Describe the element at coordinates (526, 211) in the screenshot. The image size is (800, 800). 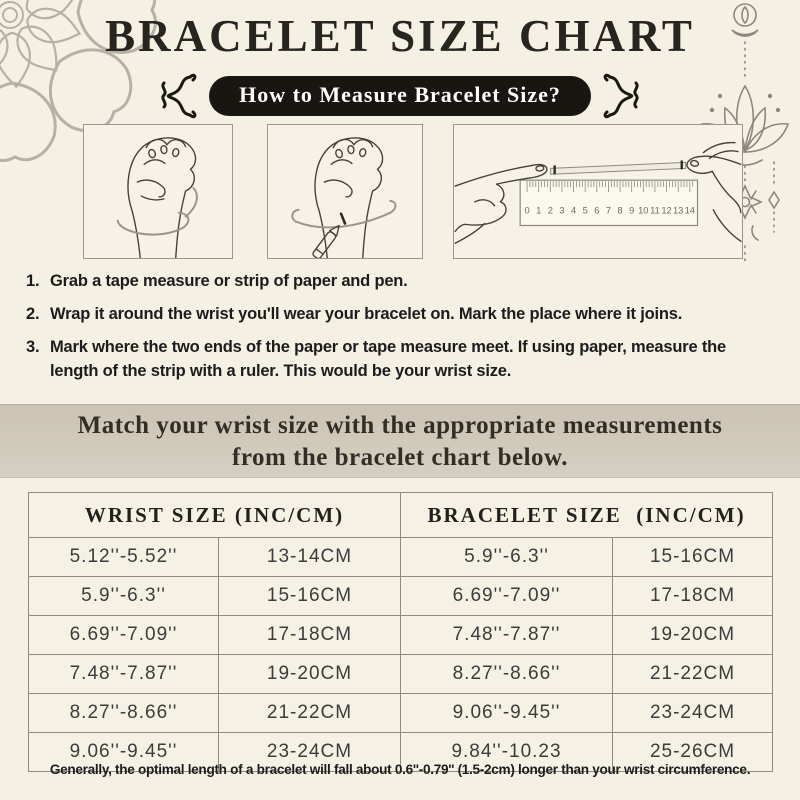
I see `ruler-number: 0` at that location.